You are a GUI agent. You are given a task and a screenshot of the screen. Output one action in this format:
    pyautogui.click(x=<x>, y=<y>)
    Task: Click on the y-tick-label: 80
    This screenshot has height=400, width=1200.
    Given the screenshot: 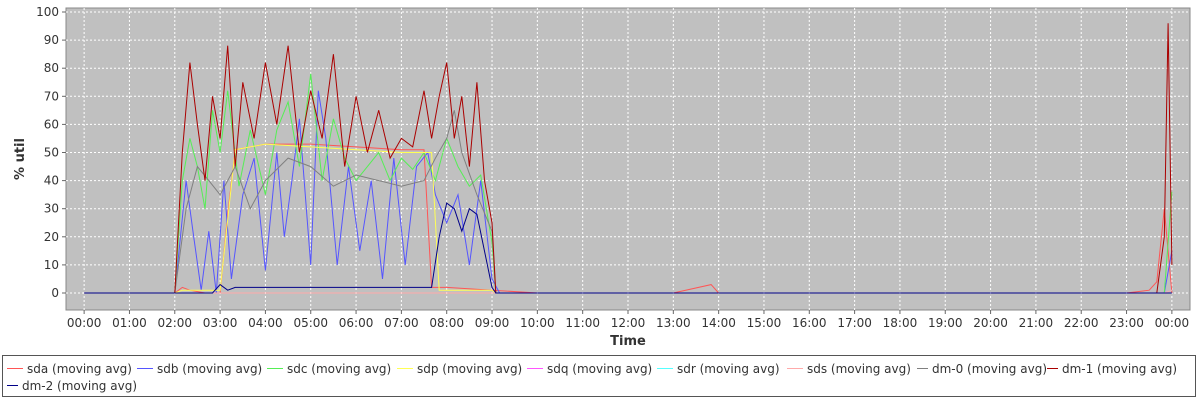 What is the action you would take?
    pyautogui.click(x=51, y=68)
    